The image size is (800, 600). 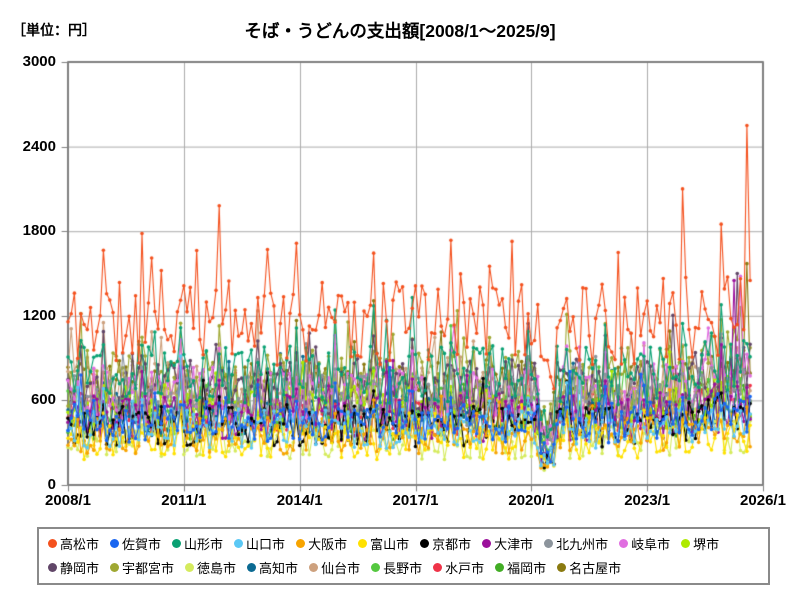 I want to click on legend-label: 名古屋市, so click(x=595, y=568).